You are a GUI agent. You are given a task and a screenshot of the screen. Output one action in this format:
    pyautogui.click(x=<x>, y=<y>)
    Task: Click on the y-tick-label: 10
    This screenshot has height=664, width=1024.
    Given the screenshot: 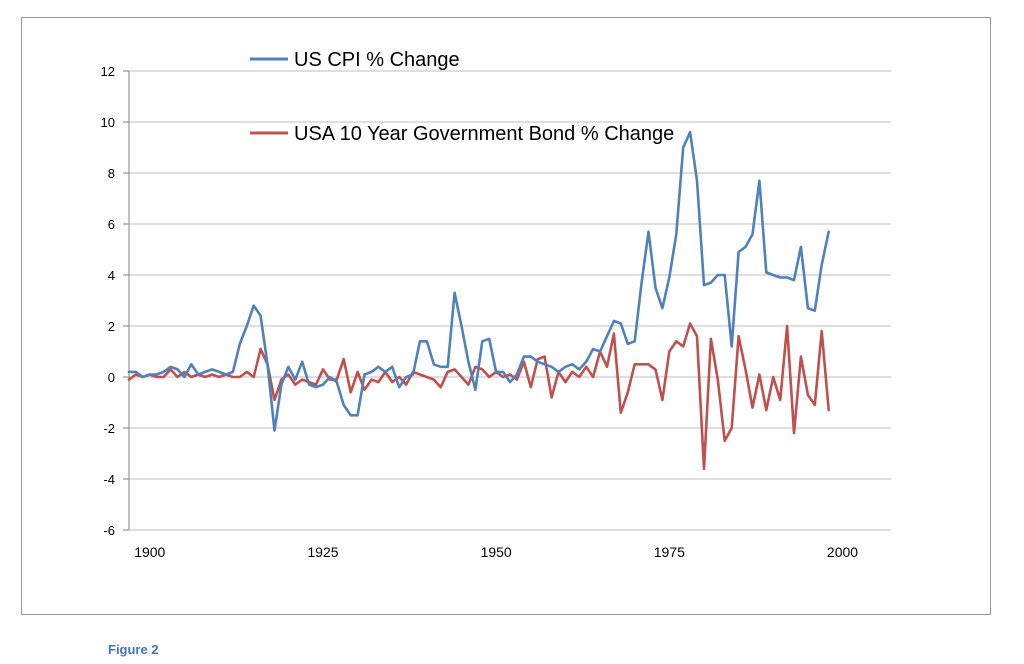 What is the action you would take?
    pyautogui.click(x=108, y=122)
    